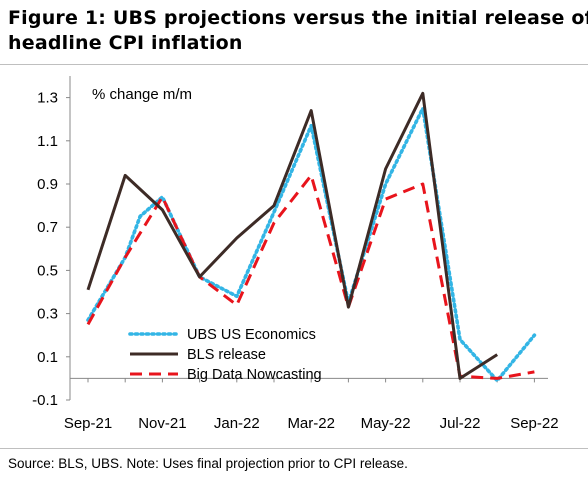  Describe the element at coordinates (162, 423) in the screenshot. I see `x-tick-label: Nov-21` at that location.